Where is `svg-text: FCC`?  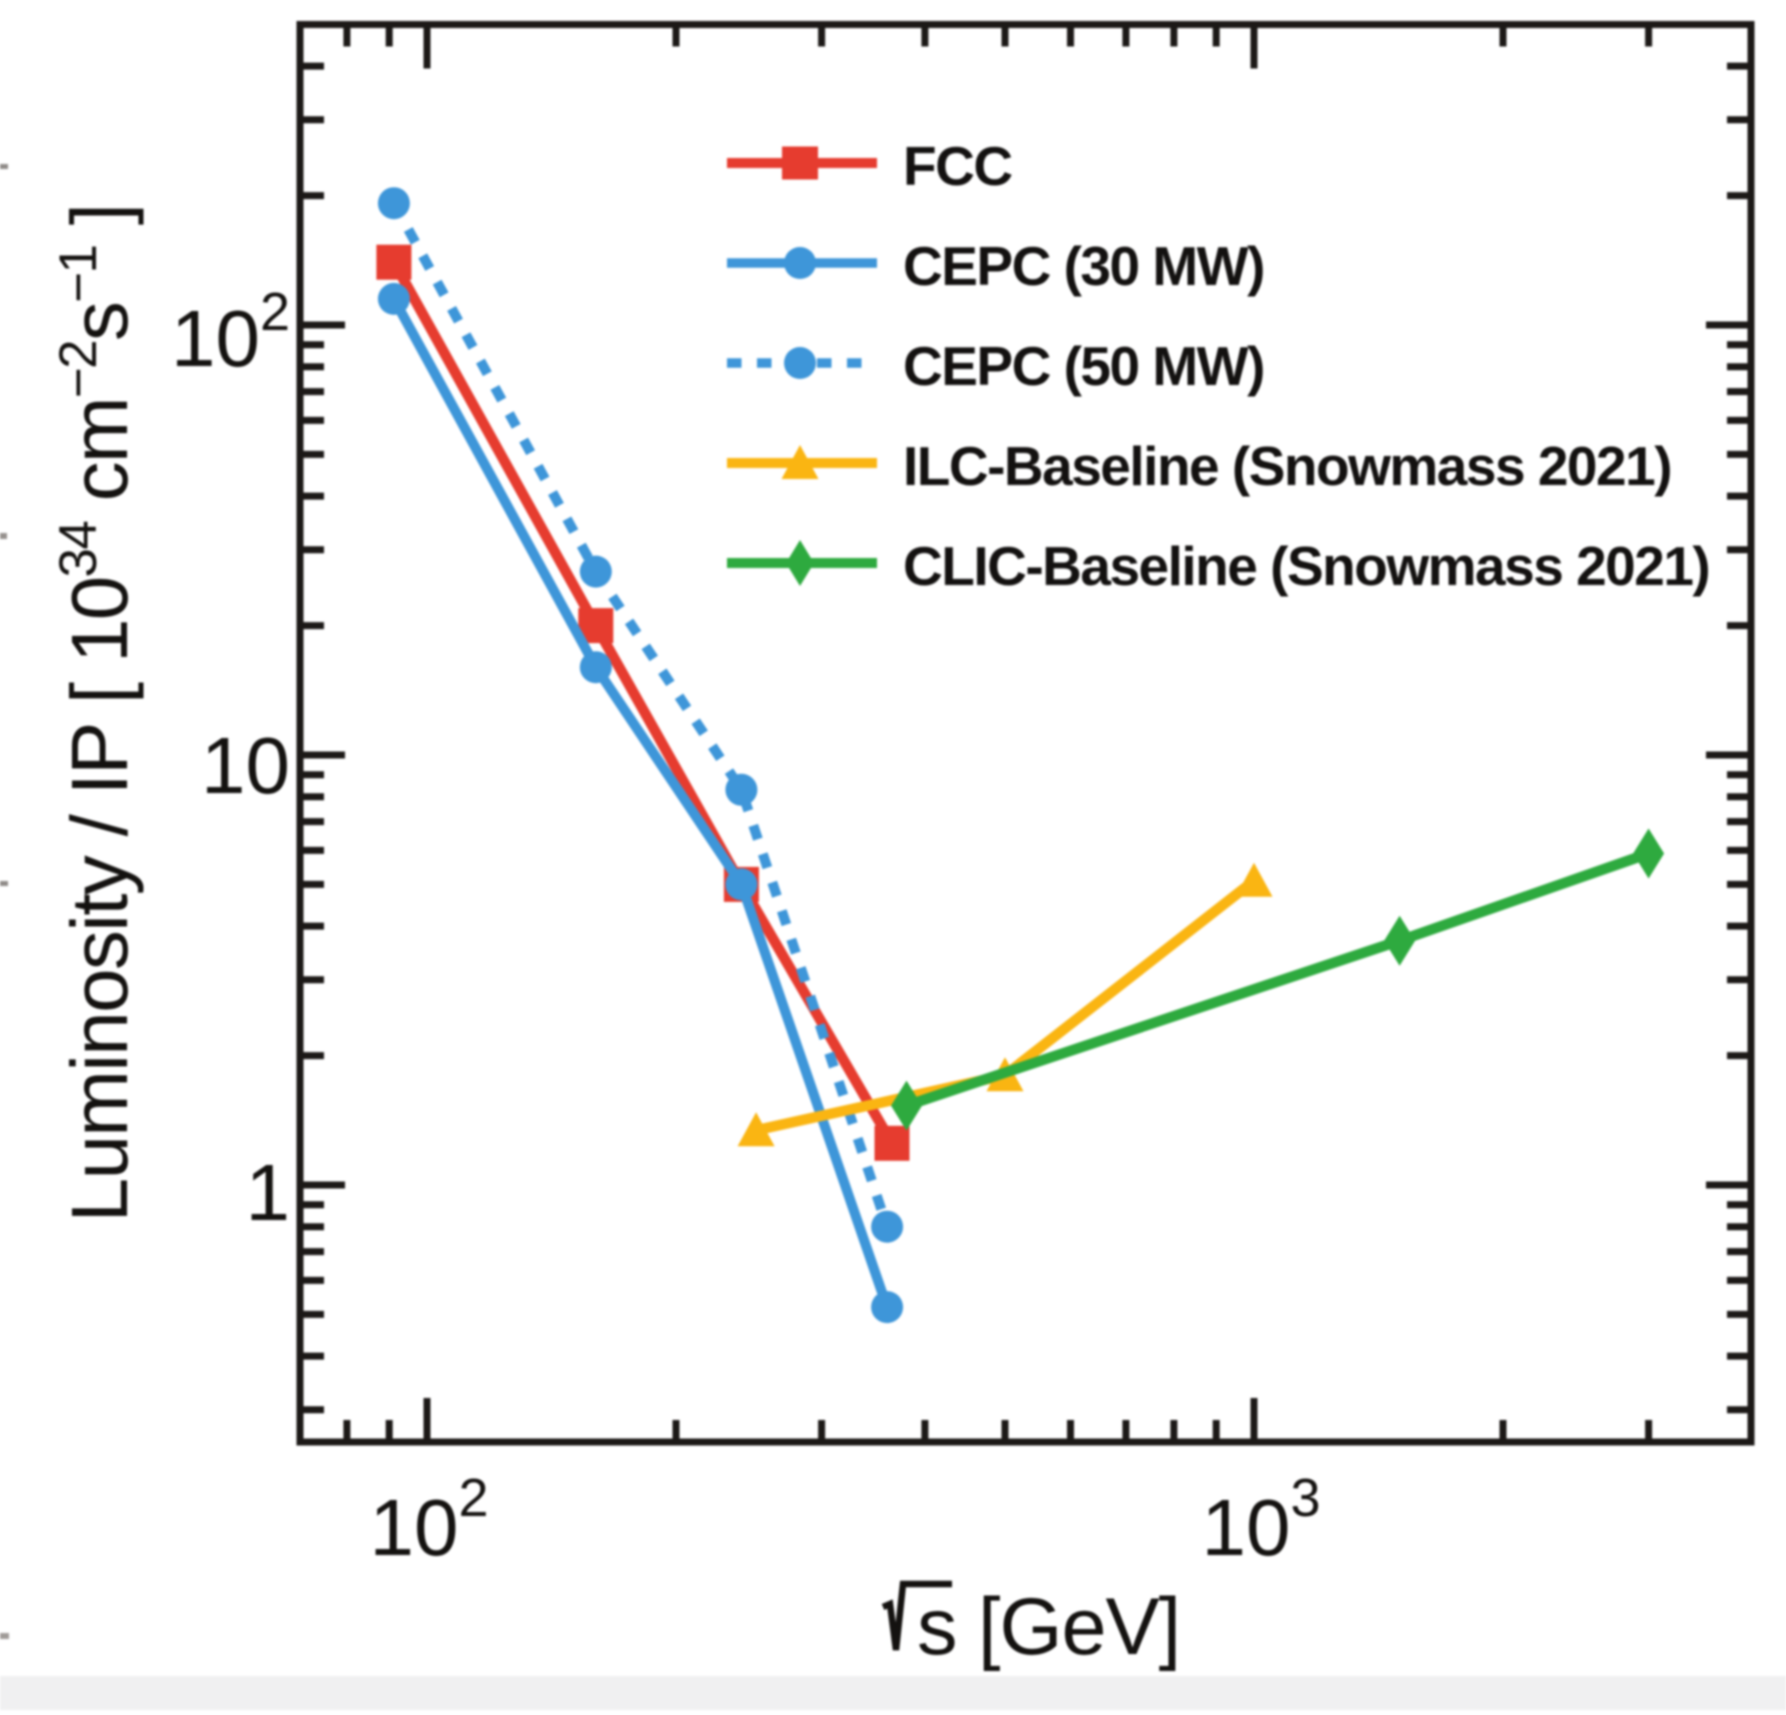 svg-text: FCC is located at coordinates (957, 166).